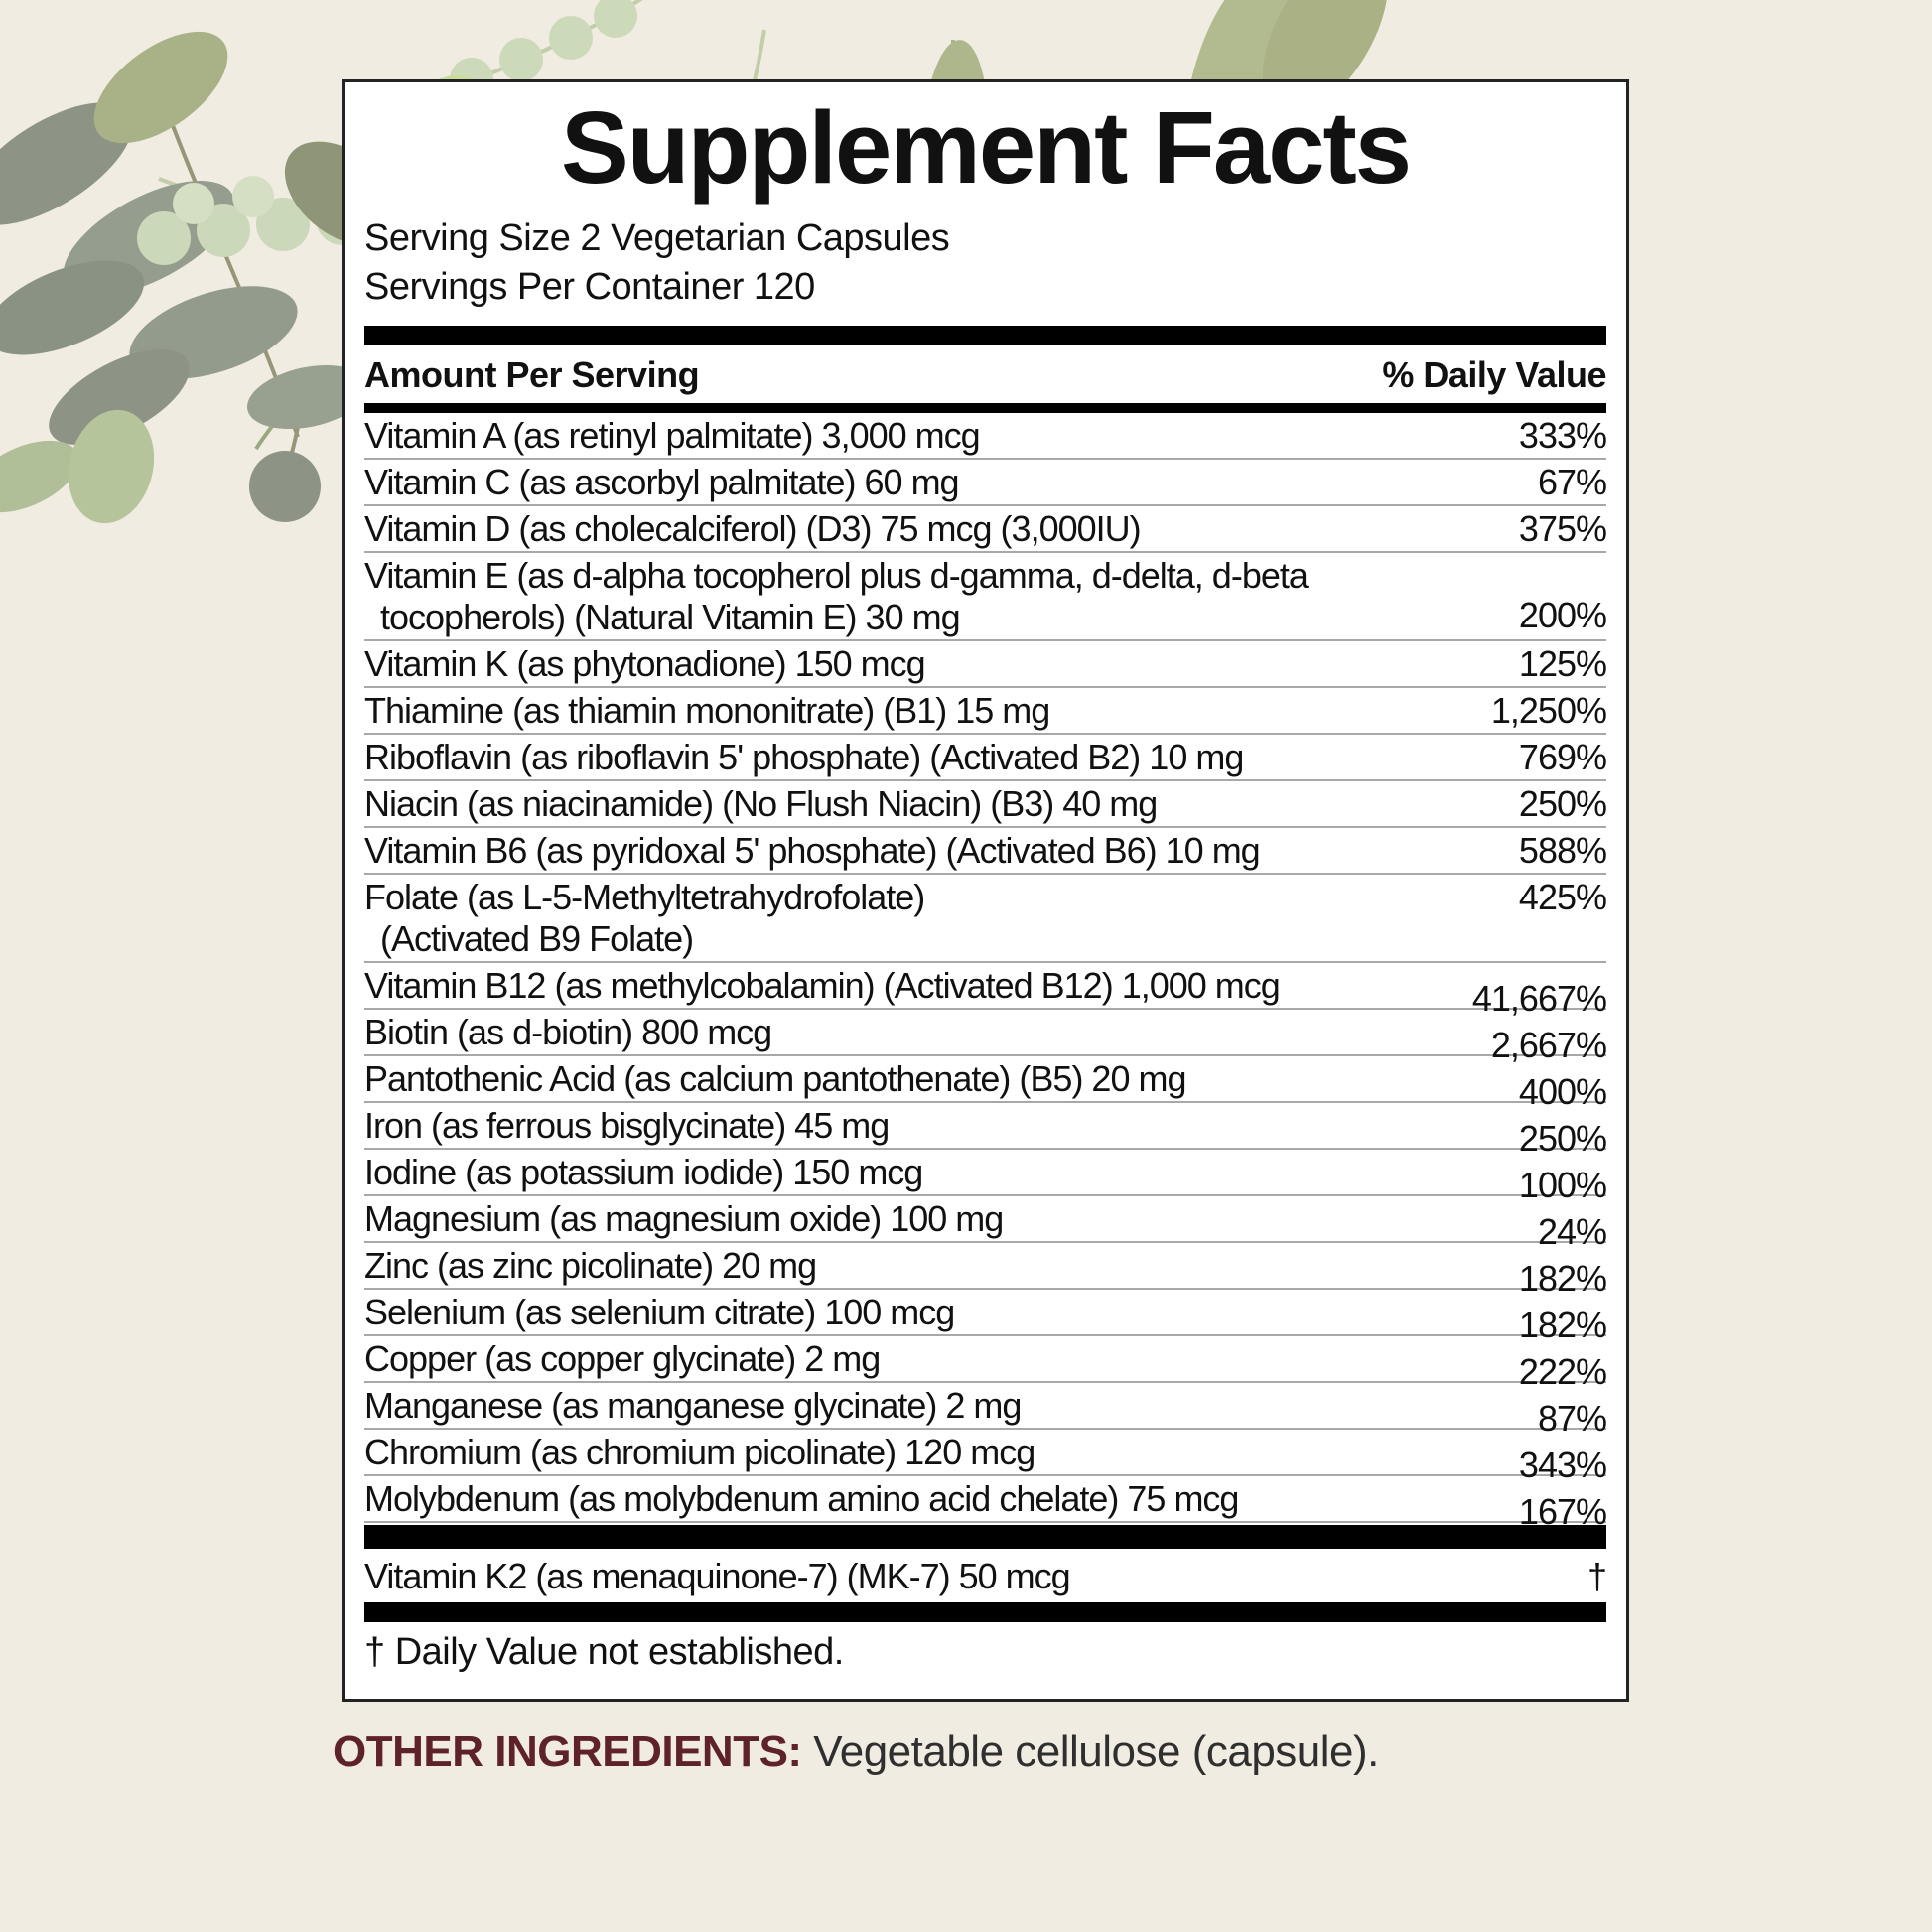 The height and width of the screenshot is (1932, 1932). Describe the element at coordinates (1563, 1512) in the screenshot. I see `daily-value: 167%` at that location.